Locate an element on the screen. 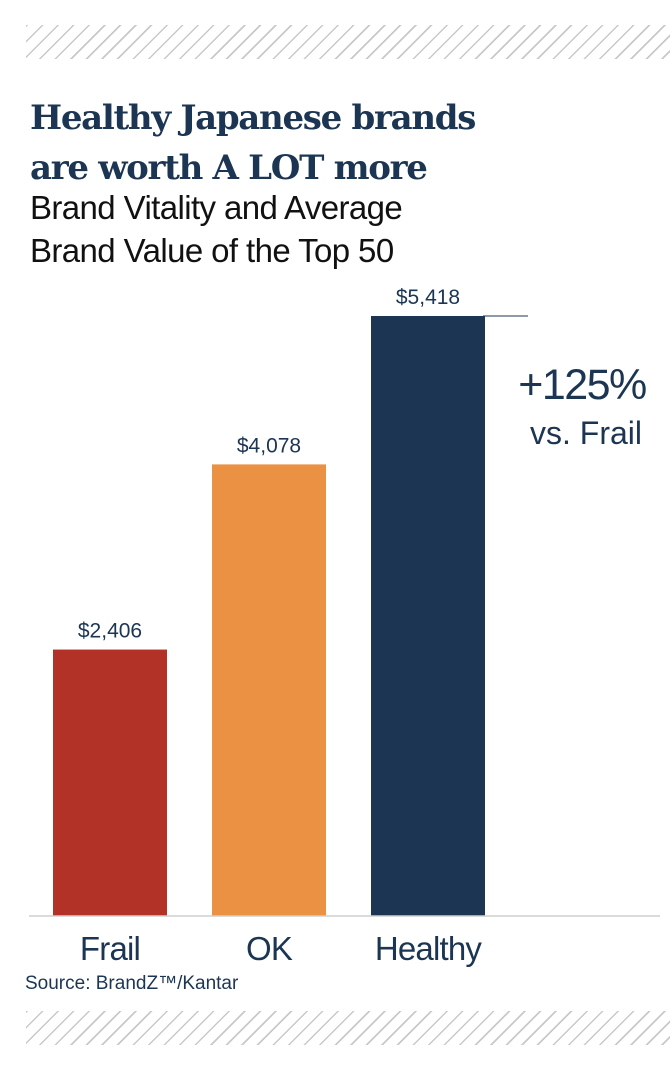 This screenshot has width=672, height=1091. bar-healthy is located at coordinates (428, 616).